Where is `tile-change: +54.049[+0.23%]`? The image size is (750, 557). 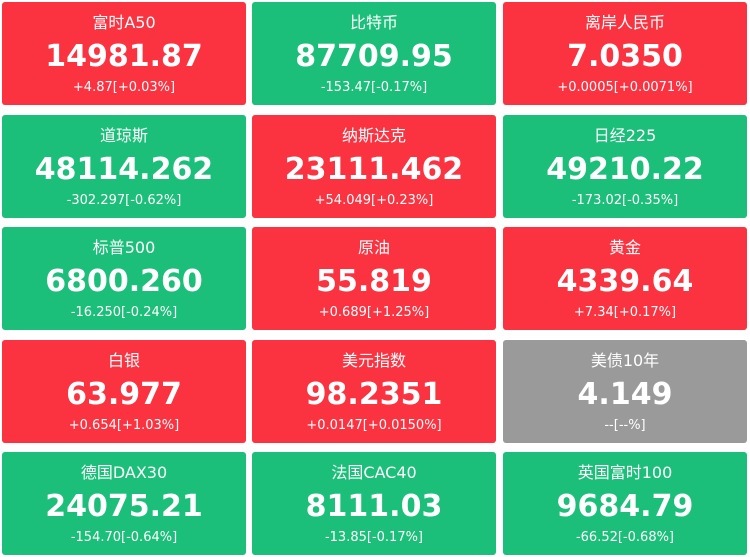
tile-change: +54.049[+0.23%] is located at coordinates (374, 200).